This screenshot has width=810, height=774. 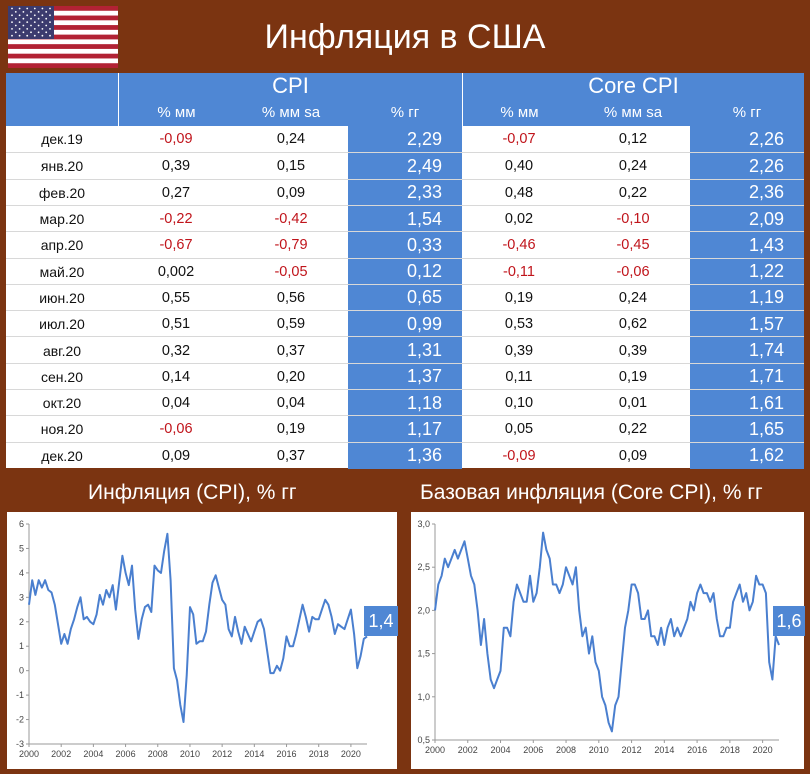 What do you see at coordinates (62, 455) in the screenshot?
I see `row-label: дек.20` at bounding box center [62, 455].